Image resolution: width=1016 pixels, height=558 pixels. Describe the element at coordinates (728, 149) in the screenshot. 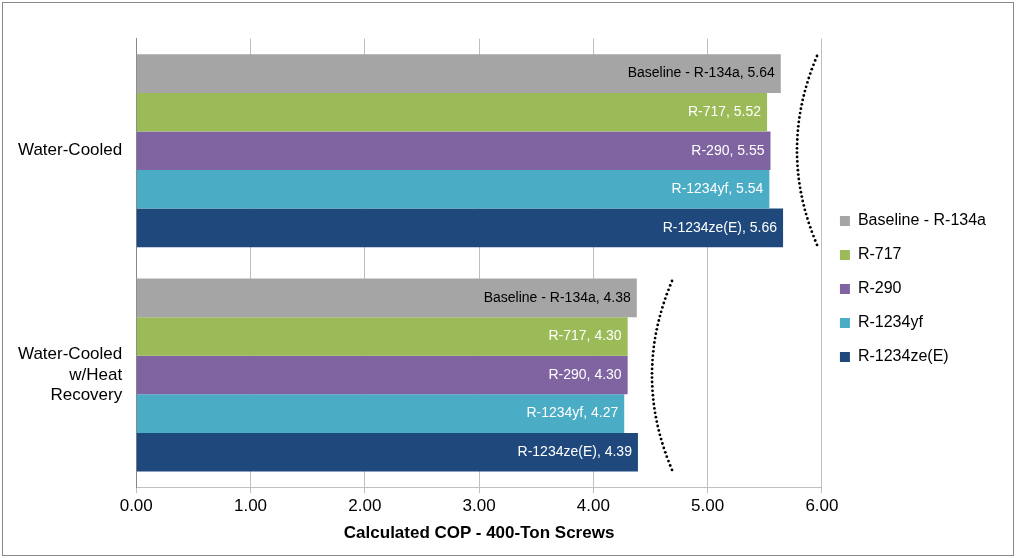

I see `data-label: R-290, 5.55` at that location.